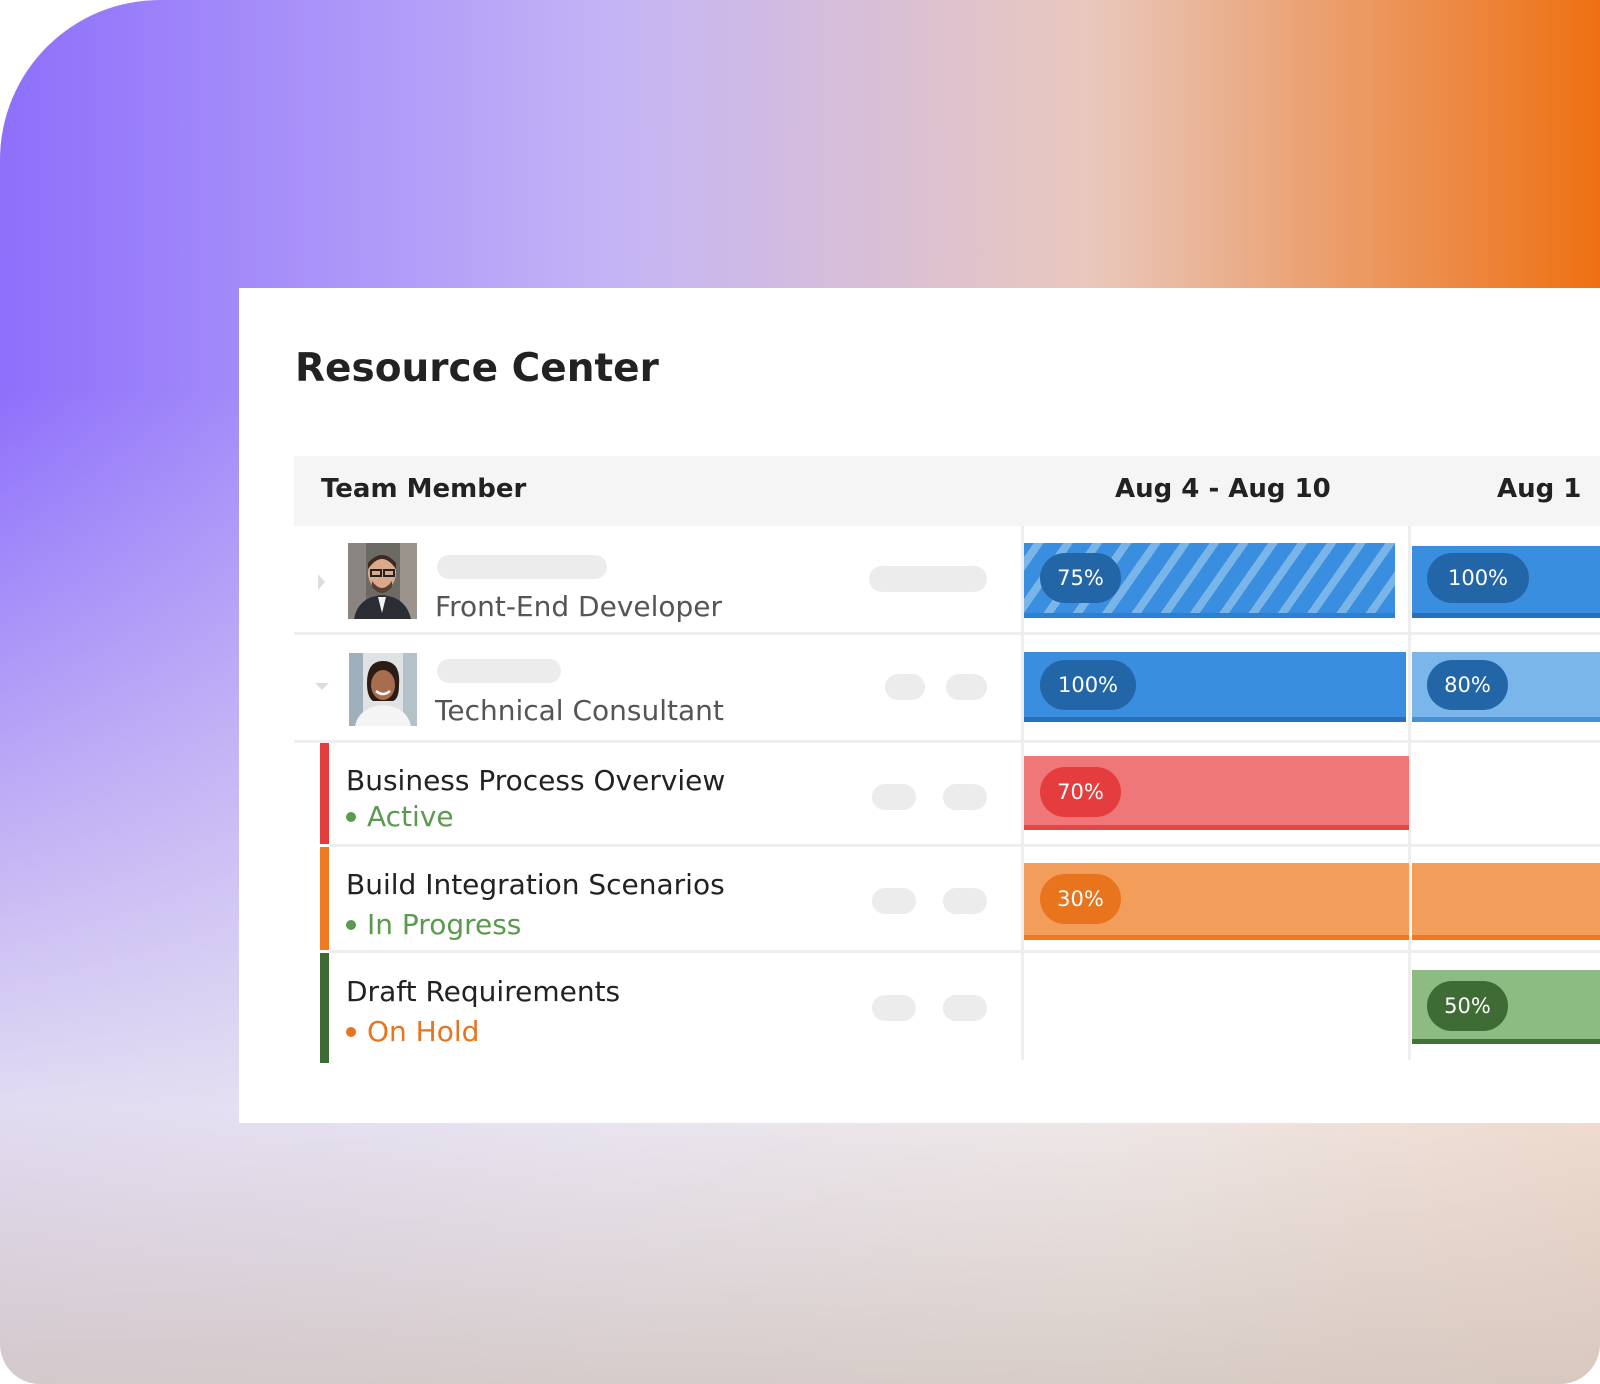  I want to click on task-name: Business Process Overview, so click(536, 780).